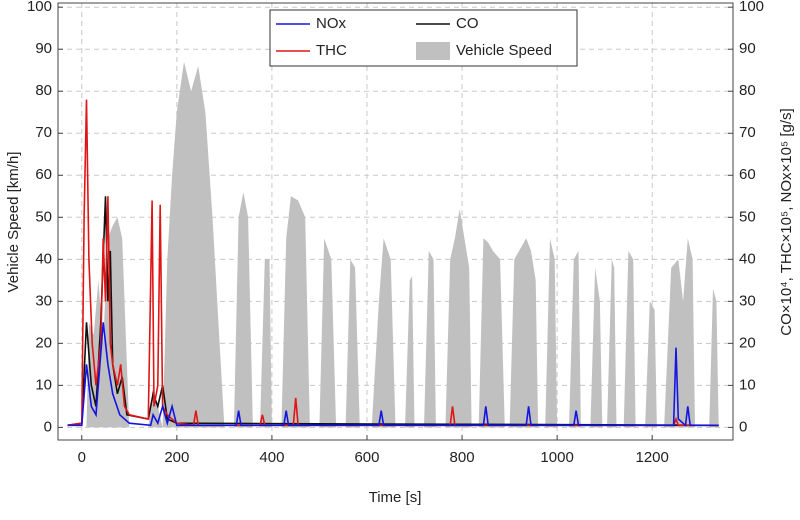 This screenshot has width=800, height=520. What do you see at coordinates (504, 50) in the screenshot?
I see `legend-label: Vehicle Speed` at bounding box center [504, 50].